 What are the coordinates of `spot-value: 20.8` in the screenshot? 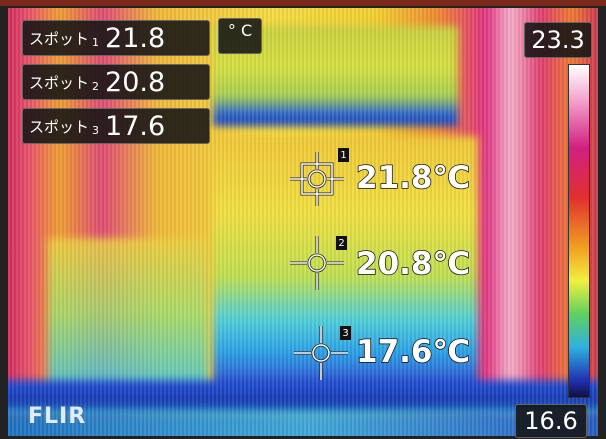 It's located at (135, 82).